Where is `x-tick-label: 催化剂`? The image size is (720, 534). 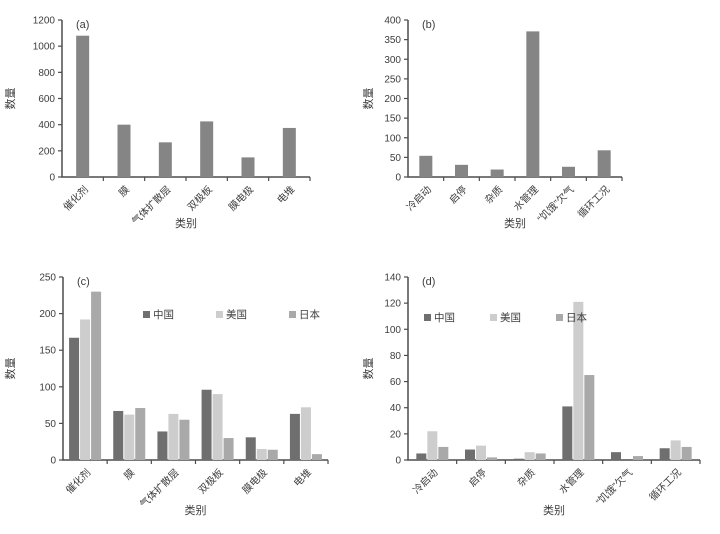 x-tick-label: 催化剂 is located at coordinates (75, 198).